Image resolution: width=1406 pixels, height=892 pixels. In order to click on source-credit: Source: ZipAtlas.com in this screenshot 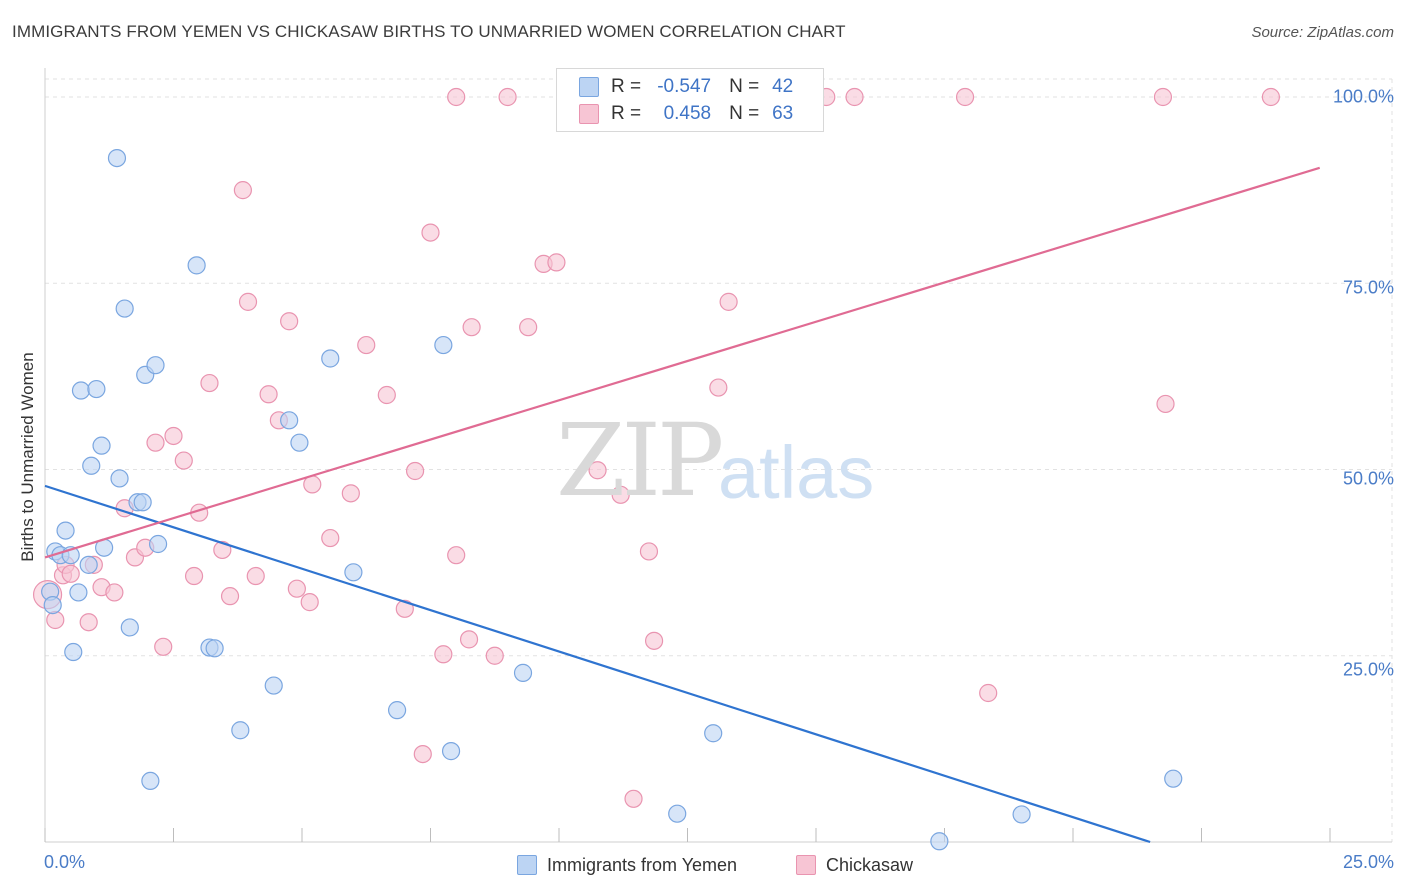, I will do `click(1322, 32)`.